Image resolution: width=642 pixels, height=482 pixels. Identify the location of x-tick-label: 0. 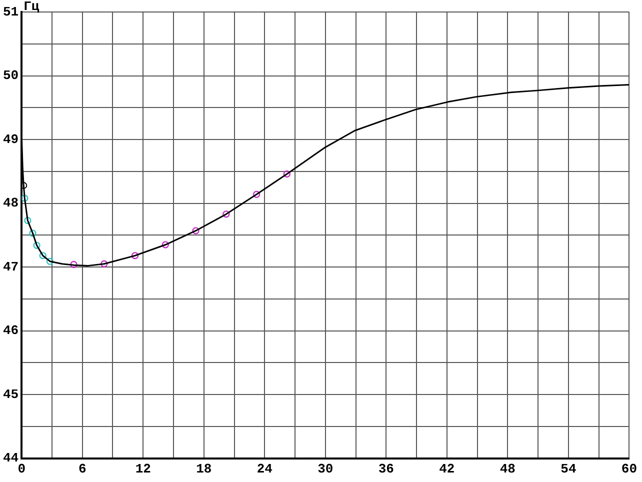
(22, 468).